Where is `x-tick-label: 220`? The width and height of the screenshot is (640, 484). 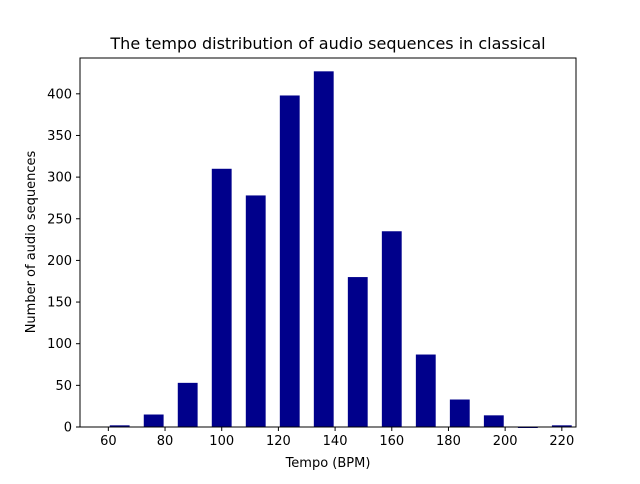
x-tick-label: 220 is located at coordinates (561, 441).